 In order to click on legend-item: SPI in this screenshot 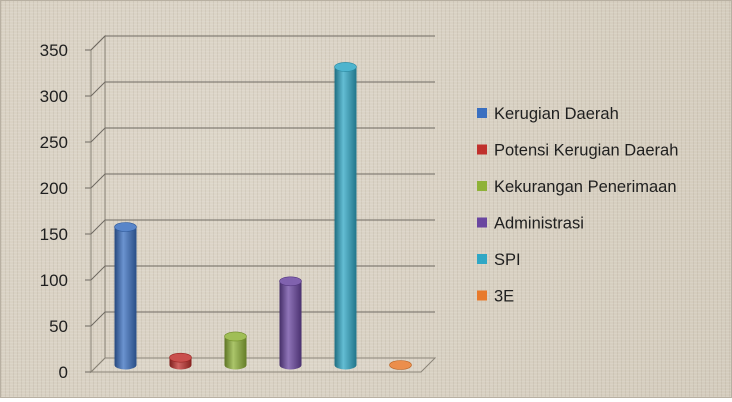, I will do `click(499, 260)`.